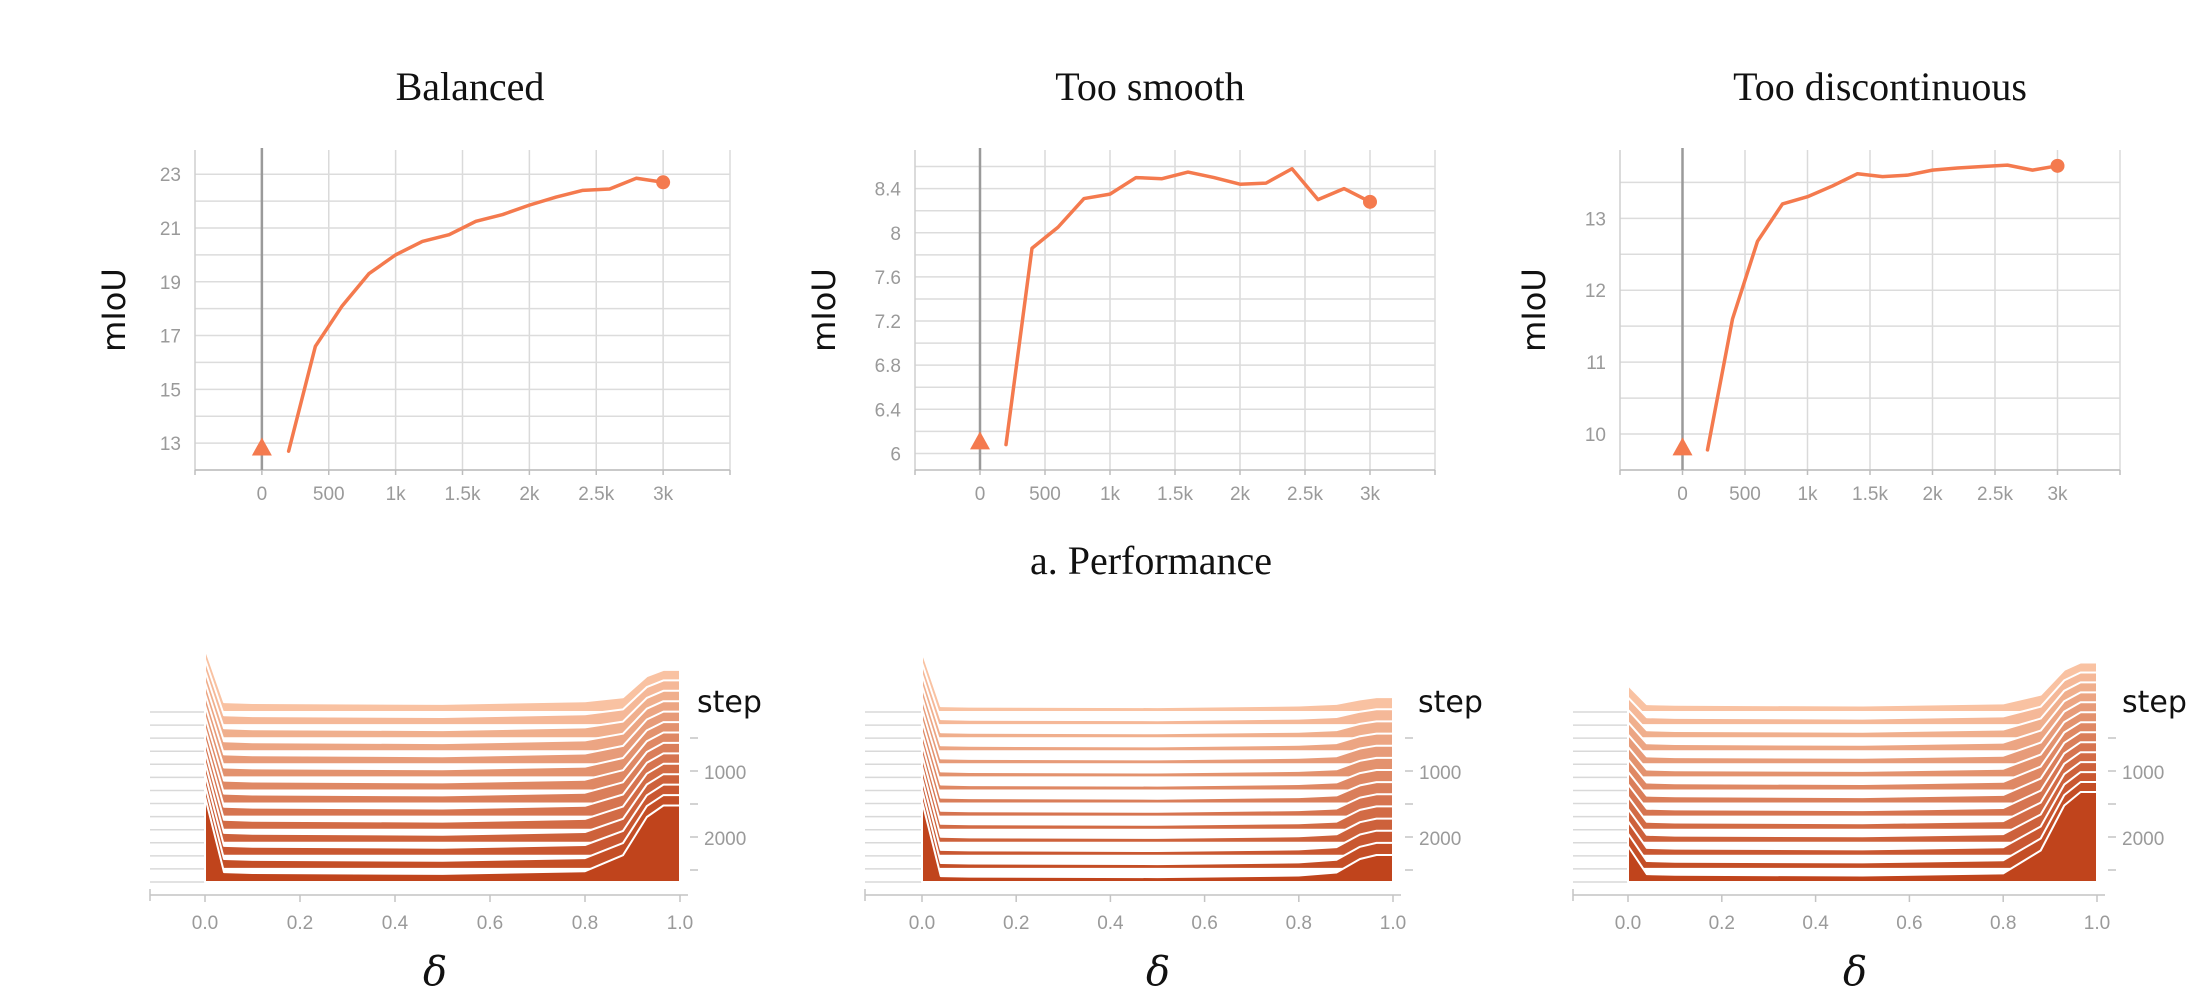 Image resolution: width=2202 pixels, height=1008 pixels. Describe the element at coordinates (170, 390) in the screenshot. I see `y-tick-label: 15` at that location.